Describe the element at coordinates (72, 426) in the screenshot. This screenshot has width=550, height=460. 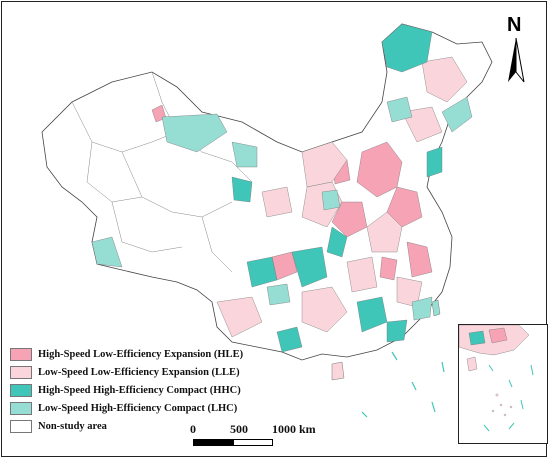
I see `legend-label: Non-study area` at that location.